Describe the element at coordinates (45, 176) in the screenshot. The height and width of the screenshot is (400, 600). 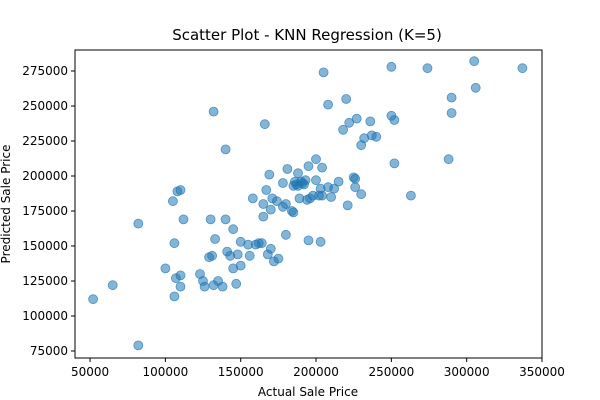
I see `y-tick-label: 200000` at that location.